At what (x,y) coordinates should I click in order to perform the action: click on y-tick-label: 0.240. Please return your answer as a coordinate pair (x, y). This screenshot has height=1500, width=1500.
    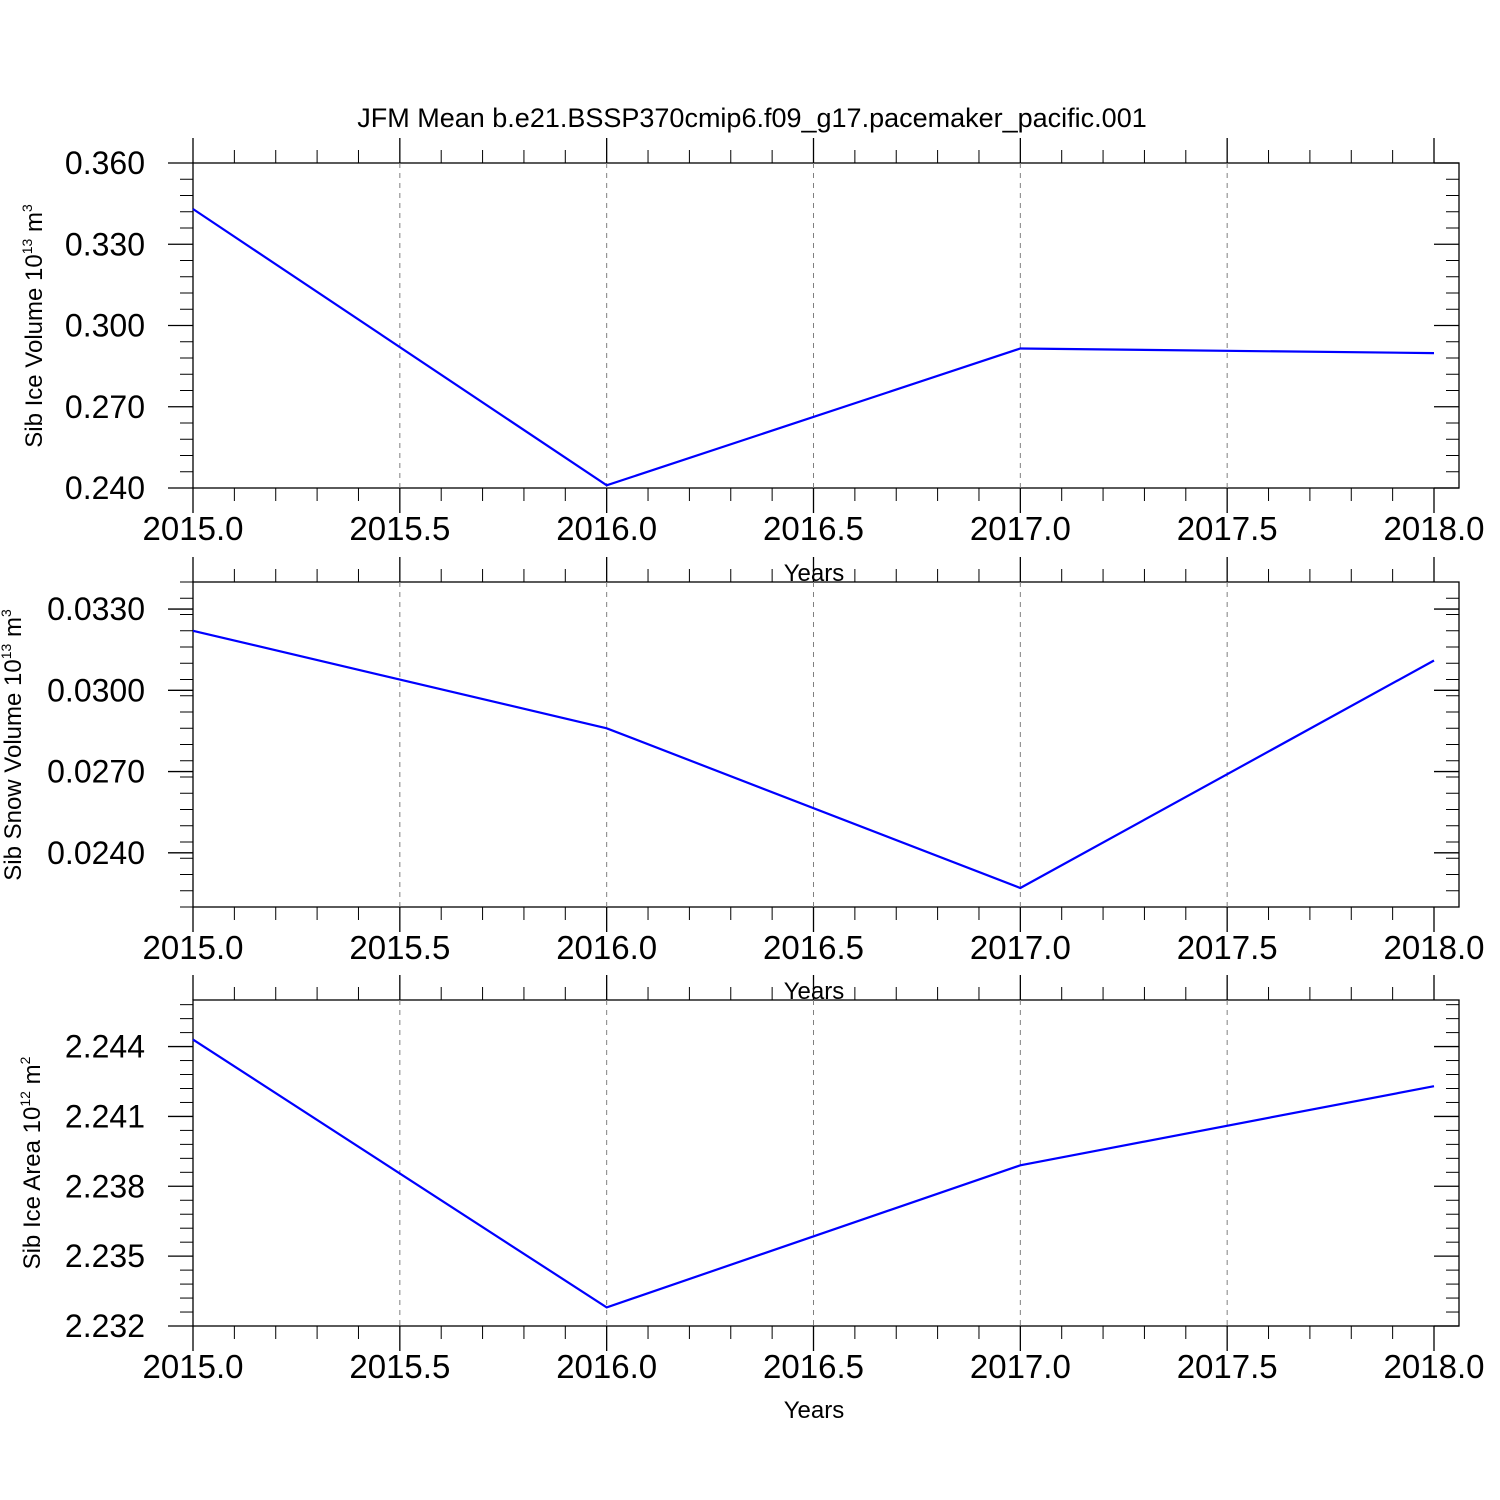
    Looking at the image, I should click on (105, 488).